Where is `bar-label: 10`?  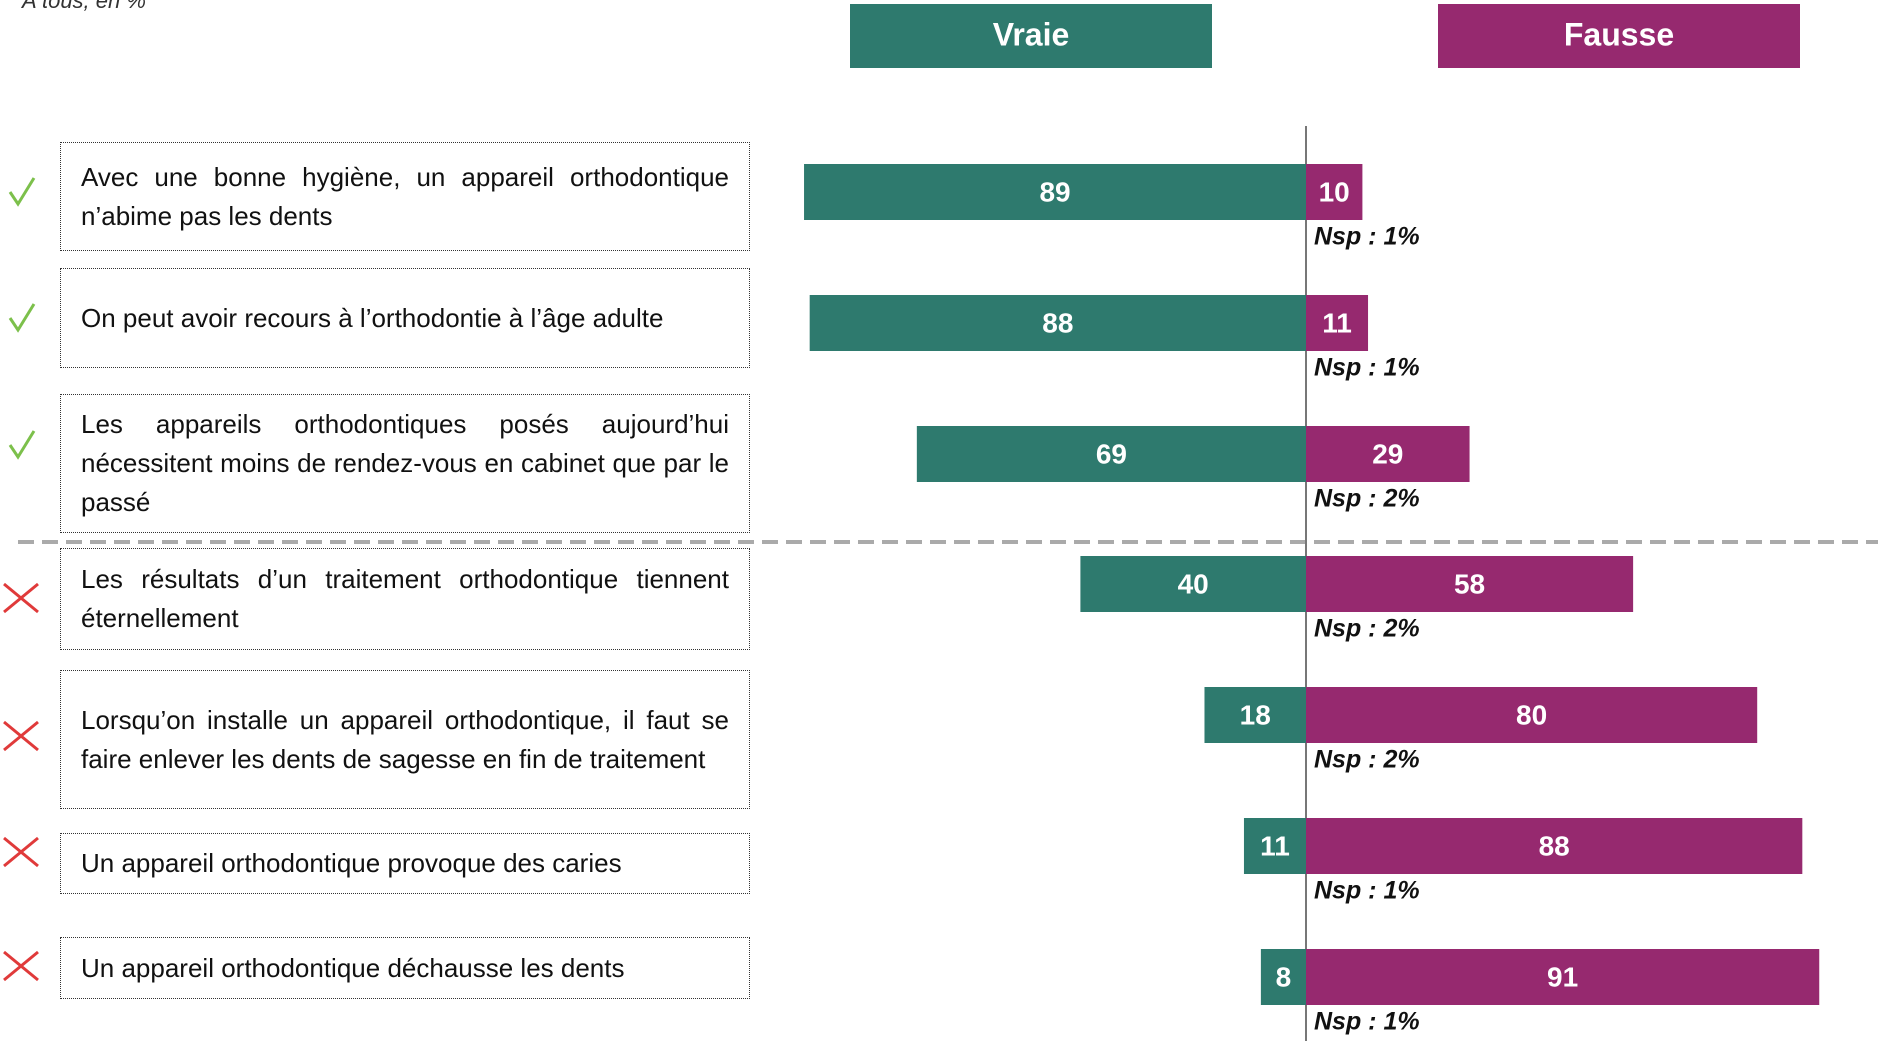
bar-label: 10 is located at coordinates (1334, 191).